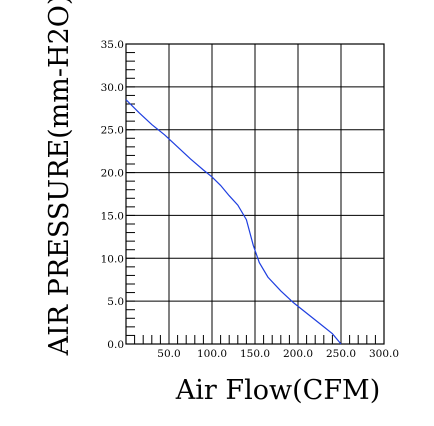 The width and height of the screenshot is (434, 426). What do you see at coordinates (112, 216) in the screenshot?
I see `y-tick-label: 15.0` at bounding box center [112, 216].